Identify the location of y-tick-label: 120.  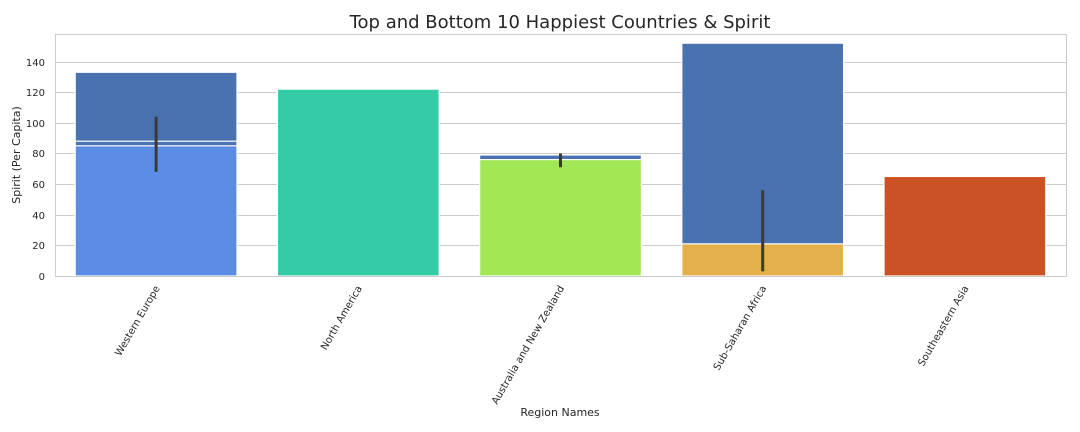
(35, 93).